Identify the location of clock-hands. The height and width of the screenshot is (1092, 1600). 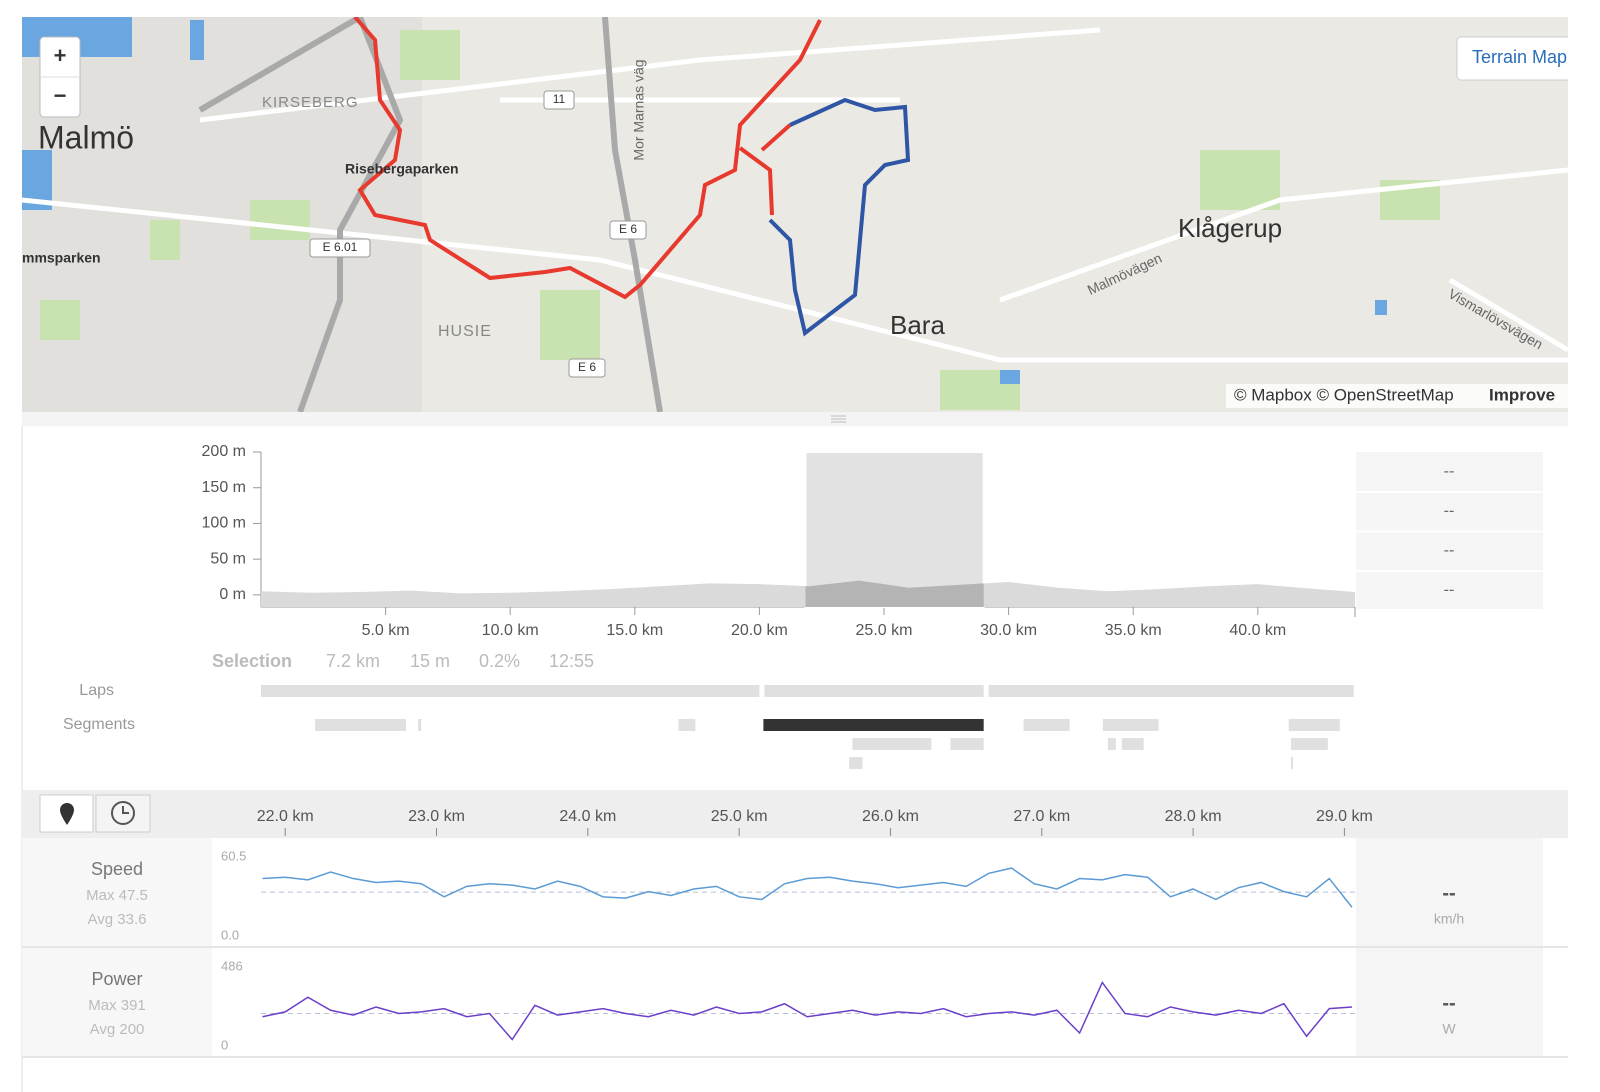
(125, 810).